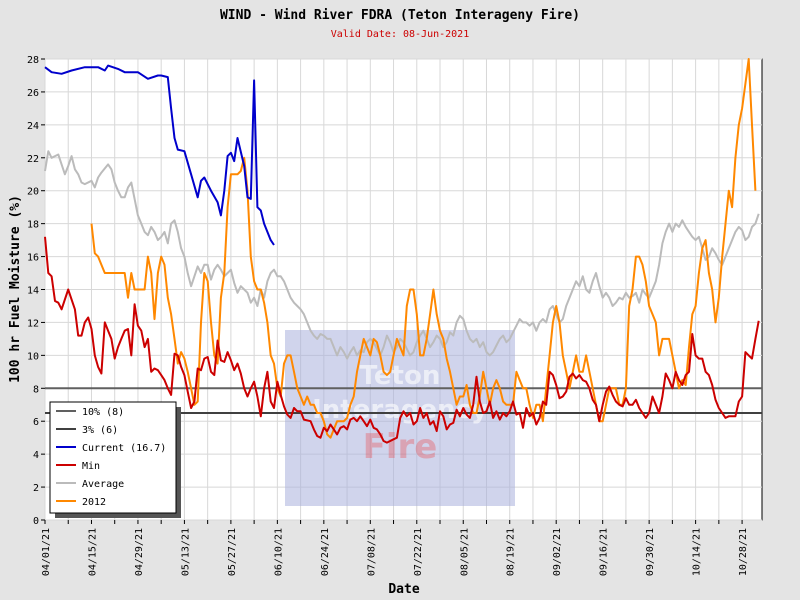  What do you see at coordinates (36, 389) in the screenshot?
I see `y-tick-label: 8` at bounding box center [36, 389].